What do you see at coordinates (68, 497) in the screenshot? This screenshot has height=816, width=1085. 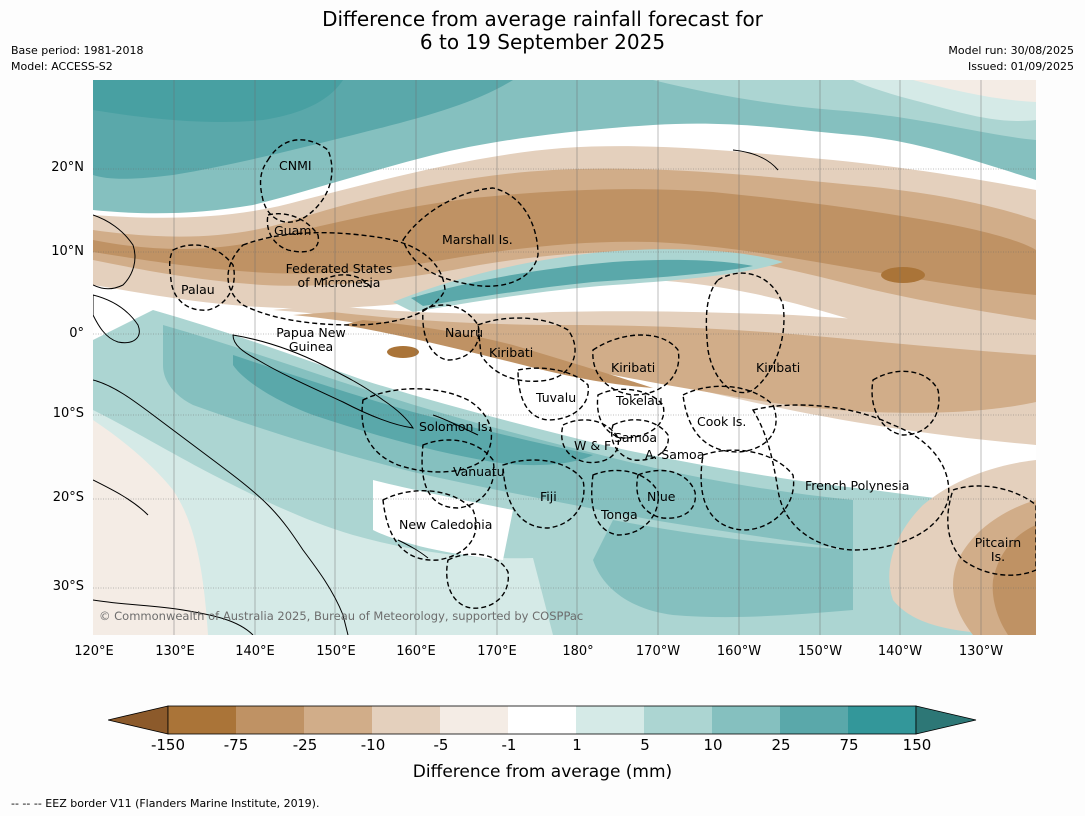 I see `lat-tick-20s: 20°S` at bounding box center [68, 497].